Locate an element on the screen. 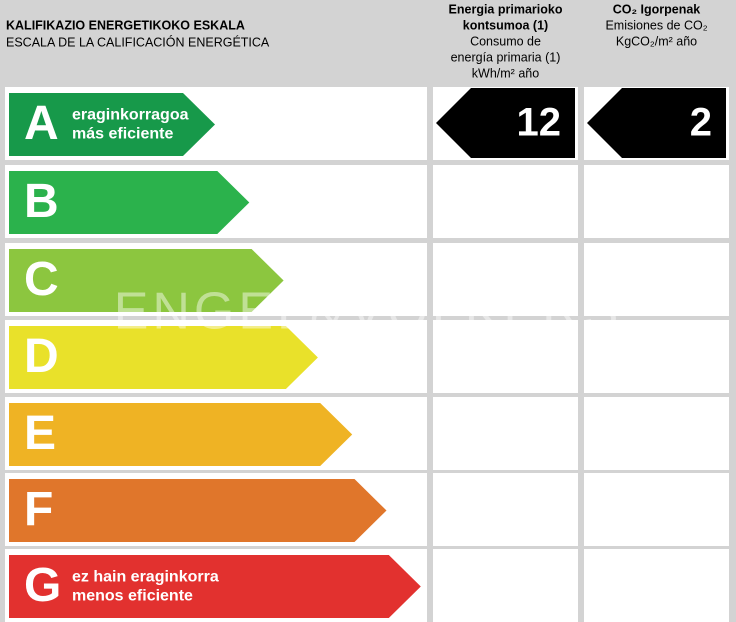  rating-label: eraginkorragoa is located at coordinates (130, 115).